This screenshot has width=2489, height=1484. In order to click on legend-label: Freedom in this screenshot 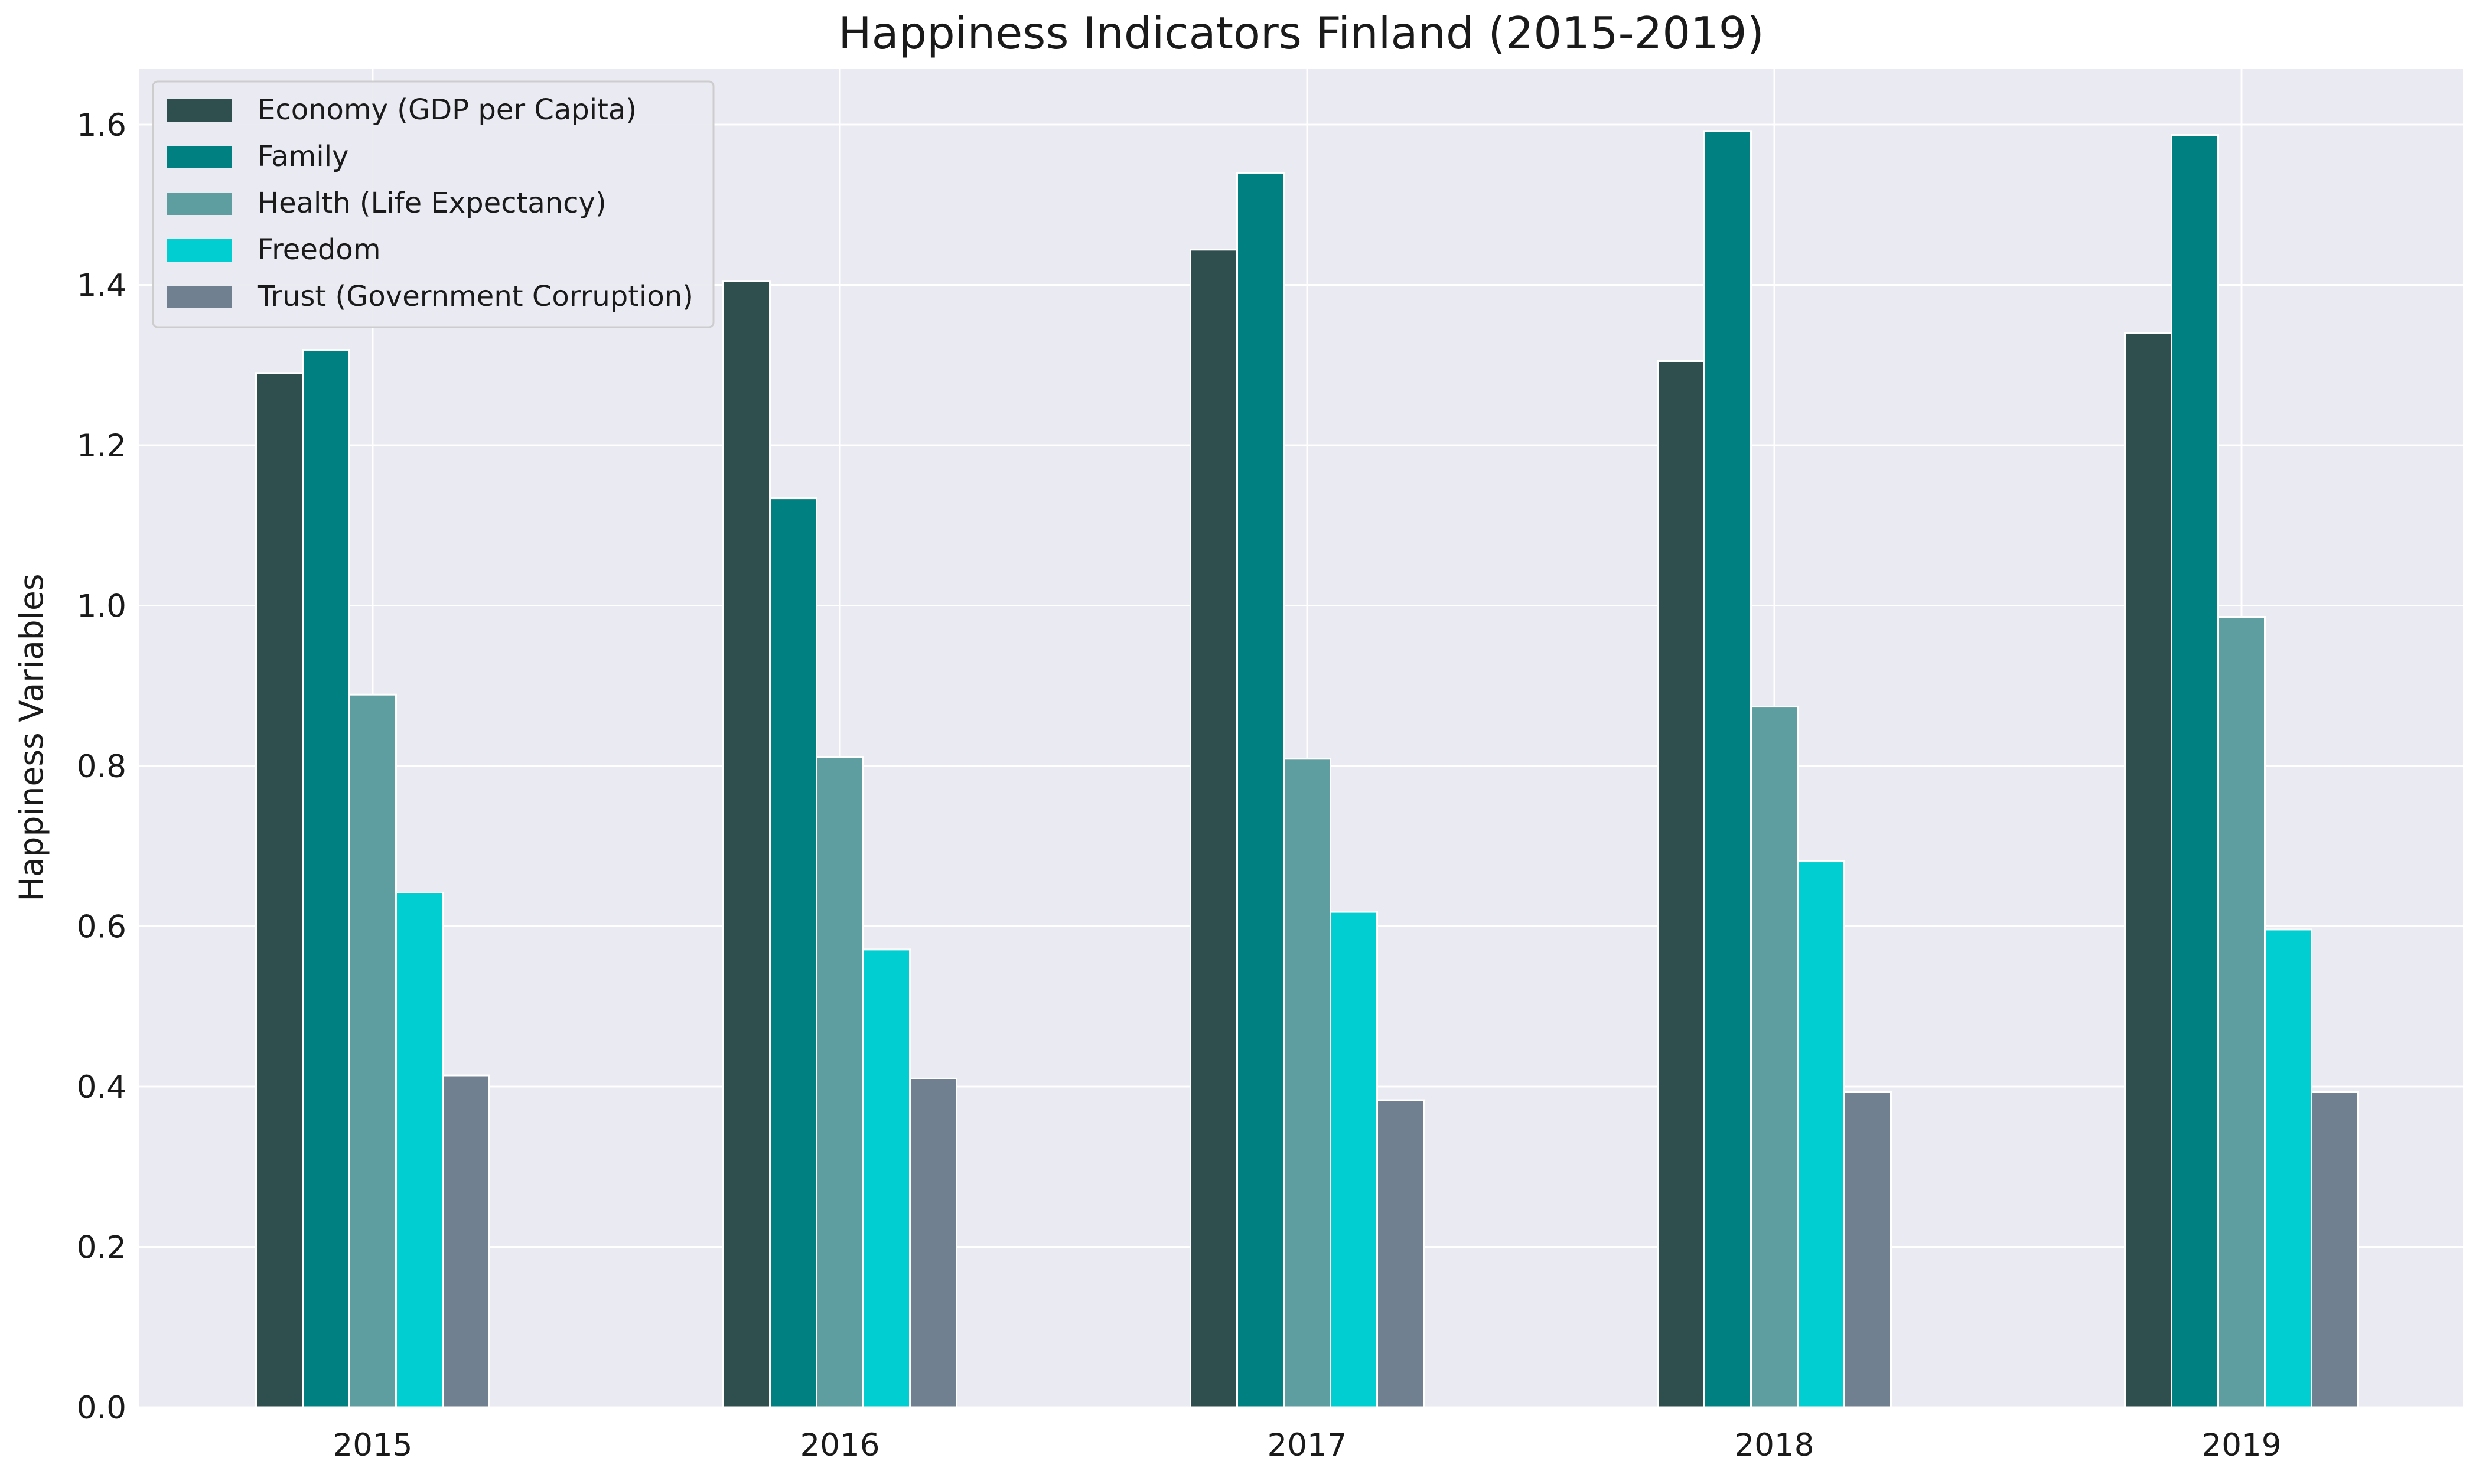, I will do `click(319, 249)`.